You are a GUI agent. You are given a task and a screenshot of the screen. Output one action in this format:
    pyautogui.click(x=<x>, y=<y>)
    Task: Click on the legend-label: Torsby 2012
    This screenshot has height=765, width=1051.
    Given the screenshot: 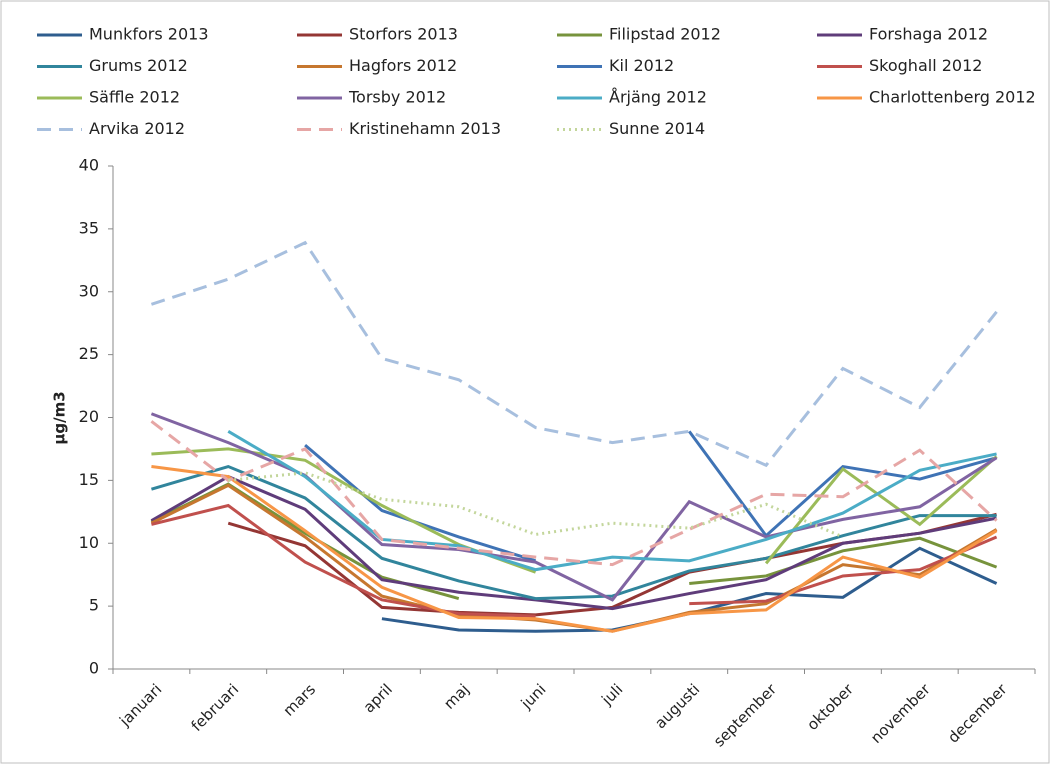 What is the action you would take?
    pyautogui.click(x=397, y=97)
    